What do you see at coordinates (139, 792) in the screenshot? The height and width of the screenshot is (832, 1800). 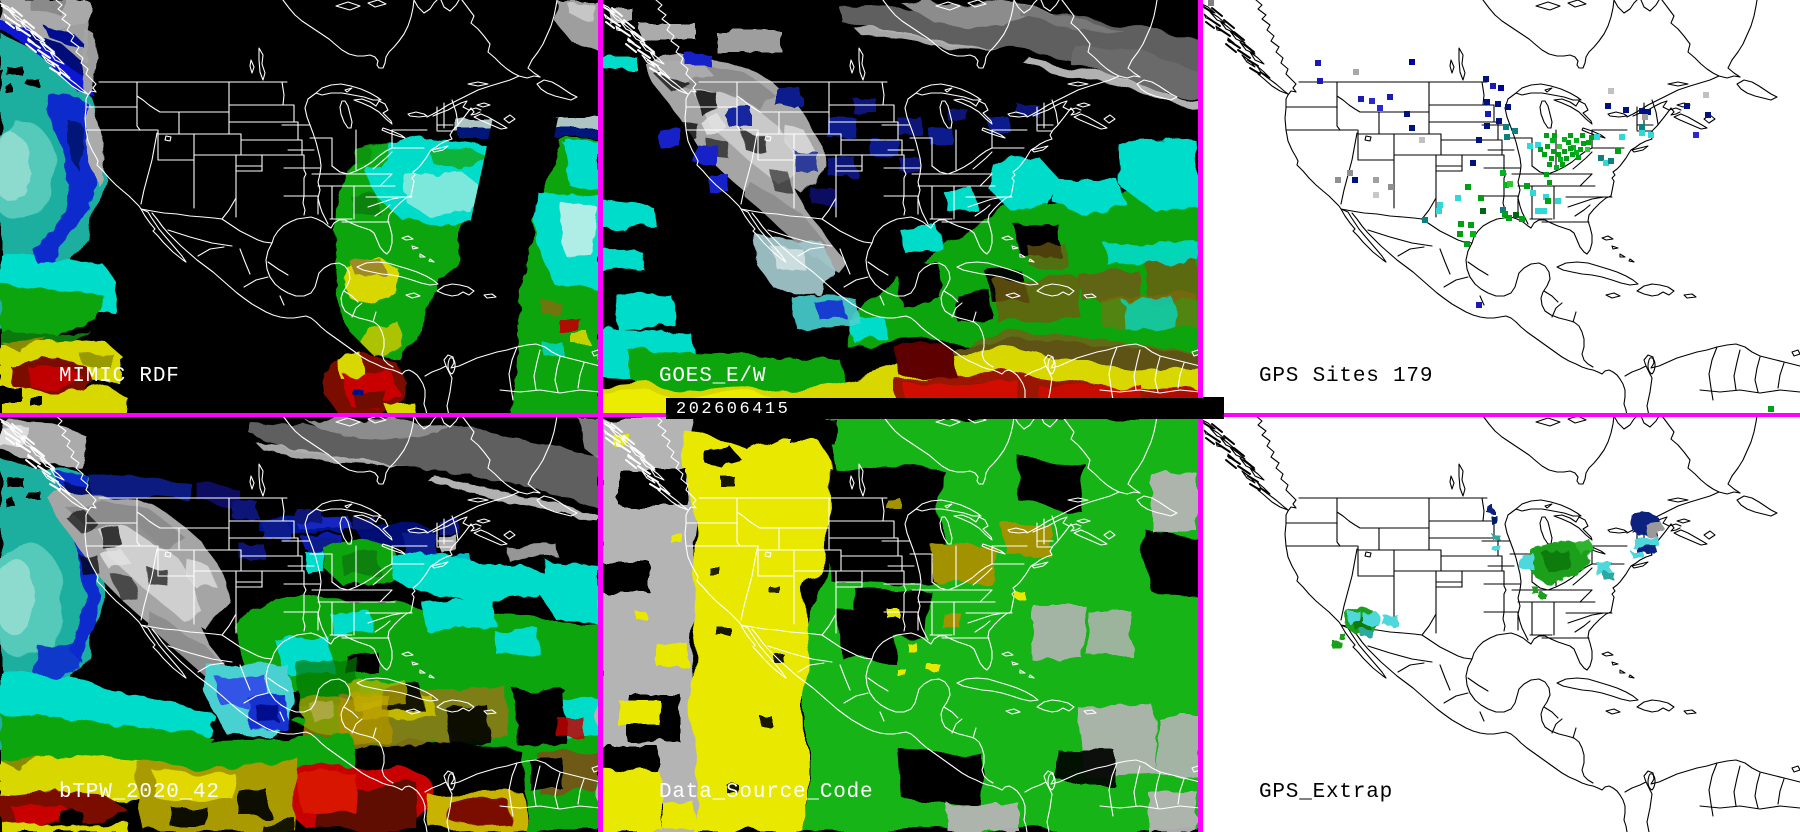 I see `svg-text: bTPW_2020_42` at bounding box center [139, 792].